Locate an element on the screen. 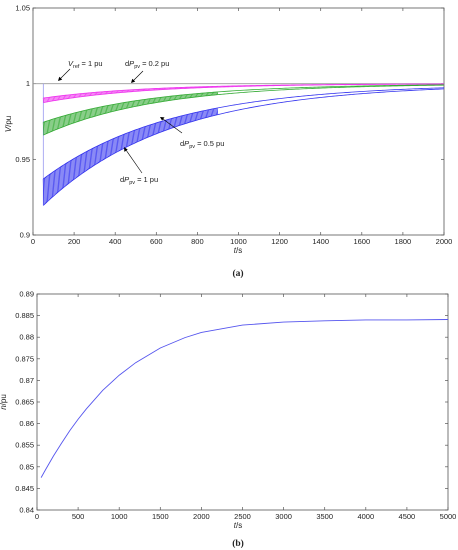 The width and height of the screenshot is (458, 550). x-tick-label: 1600 is located at coordinates (361, 241).